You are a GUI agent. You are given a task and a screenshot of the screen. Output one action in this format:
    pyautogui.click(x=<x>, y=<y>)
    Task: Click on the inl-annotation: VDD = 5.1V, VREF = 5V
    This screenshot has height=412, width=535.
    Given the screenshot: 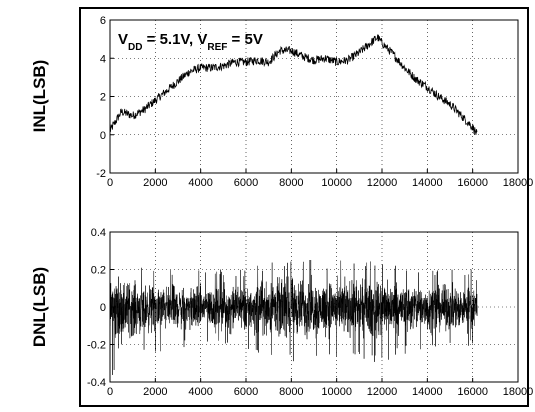 What is the action you would take?
    pyautogui.click(x=190, y=42)
    